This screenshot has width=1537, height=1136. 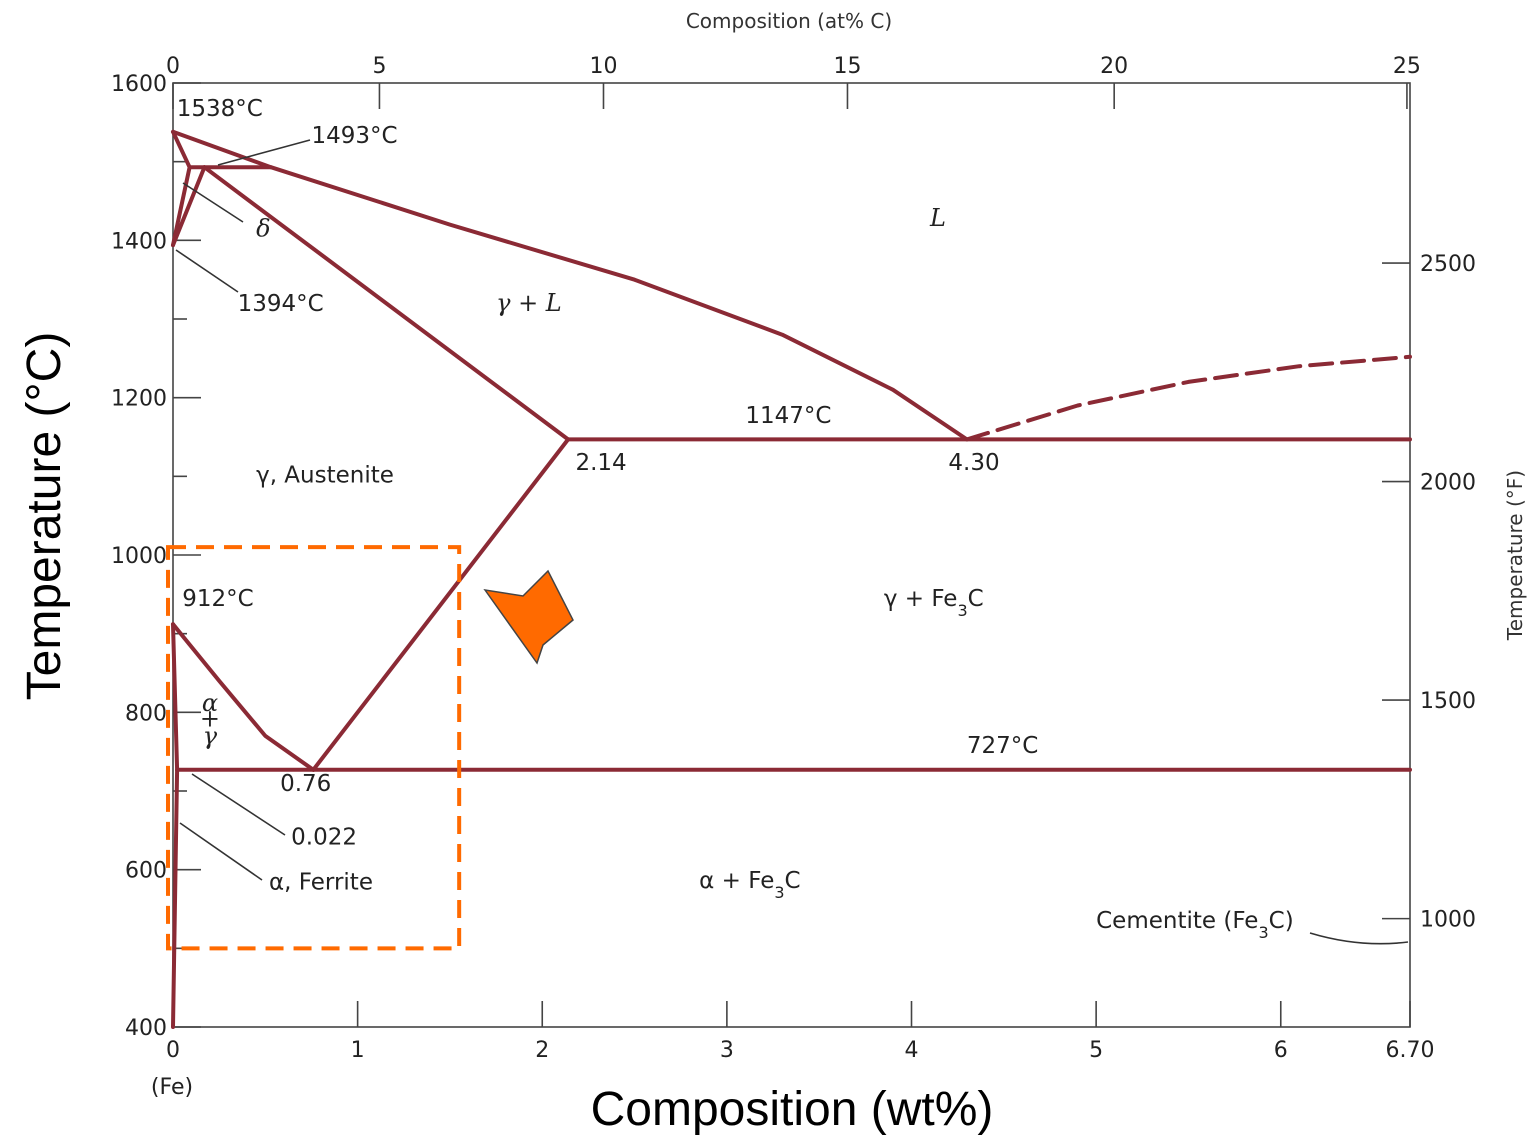 I want to click on annotation-label: 1394°C, so click(x=281, y=304).